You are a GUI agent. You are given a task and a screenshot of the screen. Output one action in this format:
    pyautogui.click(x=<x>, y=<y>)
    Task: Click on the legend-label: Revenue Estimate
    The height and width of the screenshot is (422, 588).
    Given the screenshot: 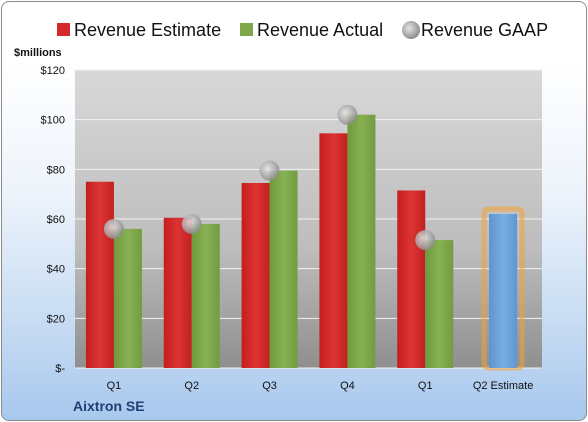 What is the action you would take?
    pyautogui.click(x=147, y=30)
    